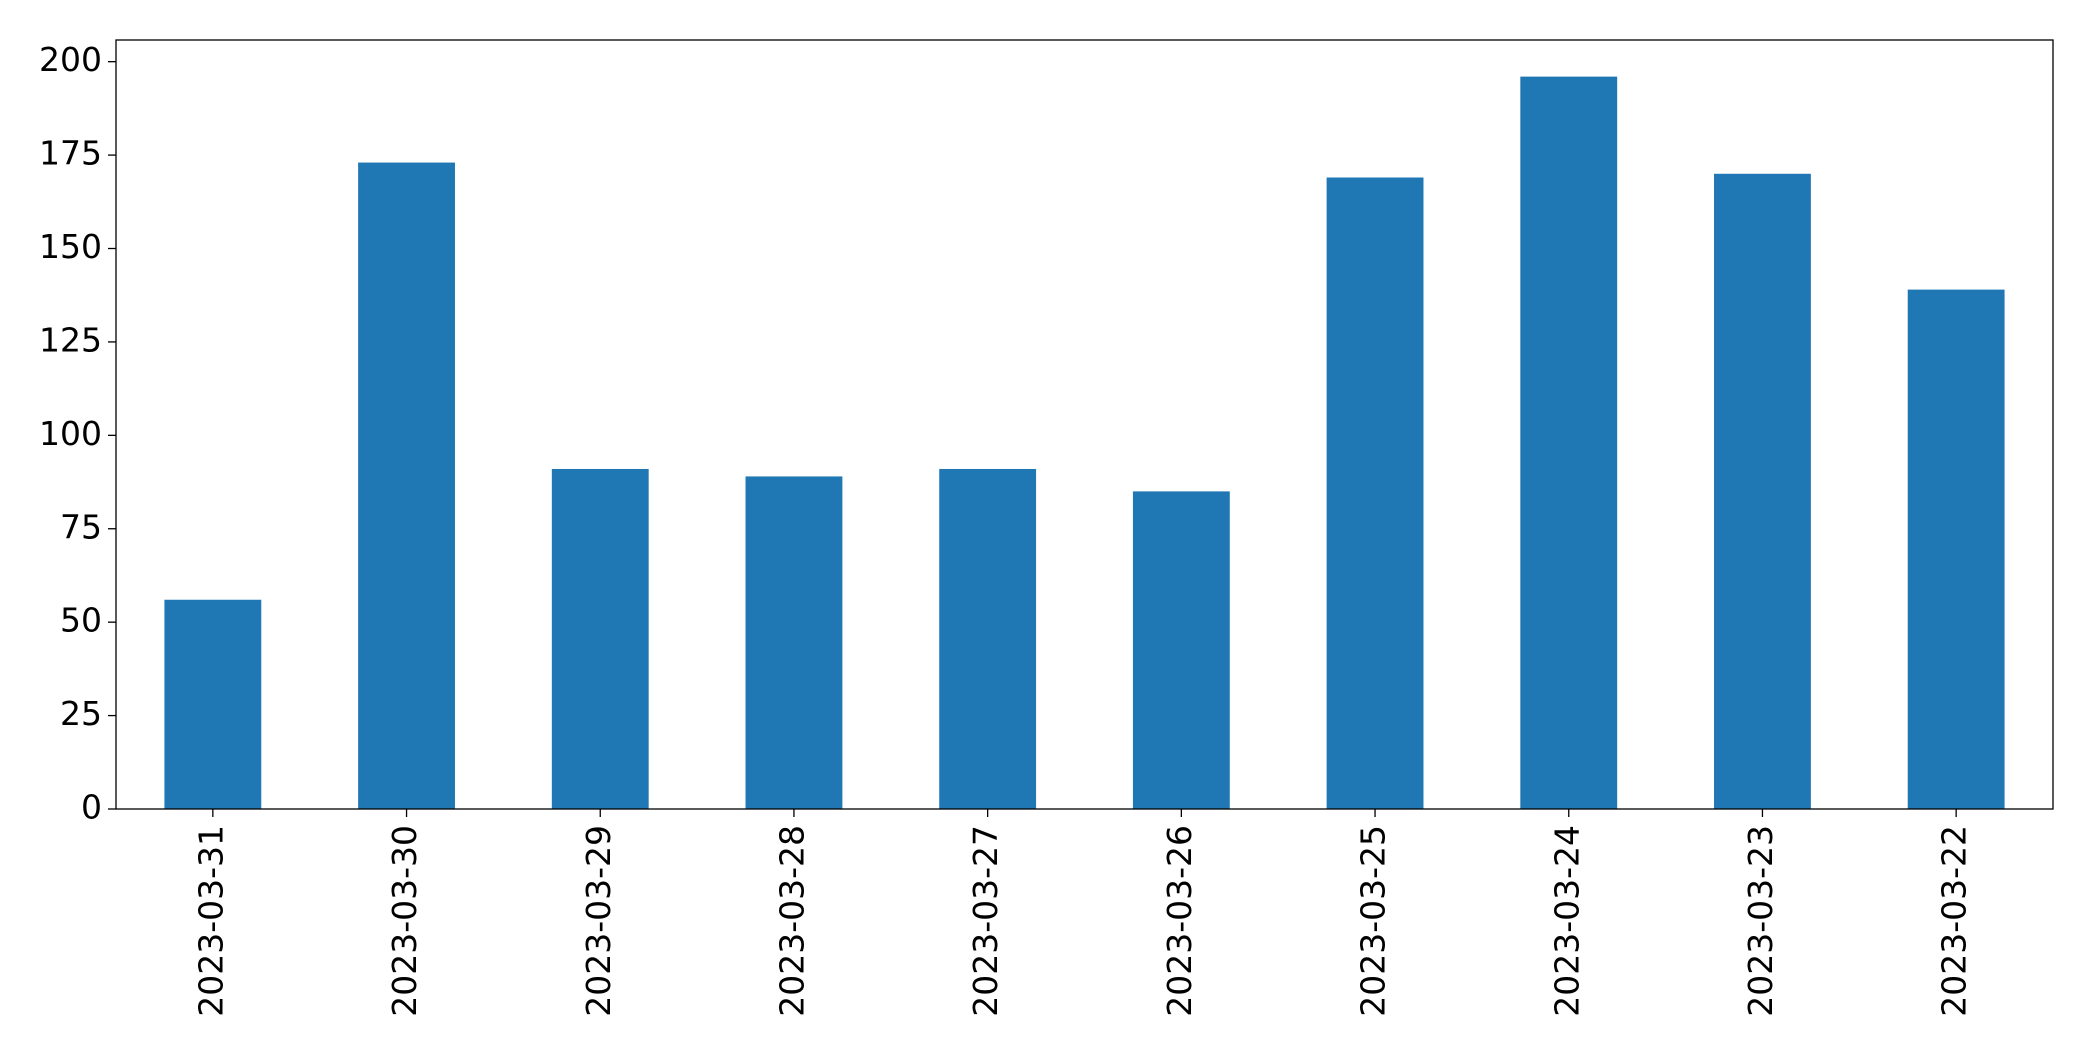 This screenshot has height=1061, width=2093. What do you see at coordinates (791, 921) in the screenshot?
I see `x-tick-label: 2023-03-28` at bounding box center [791, 921].